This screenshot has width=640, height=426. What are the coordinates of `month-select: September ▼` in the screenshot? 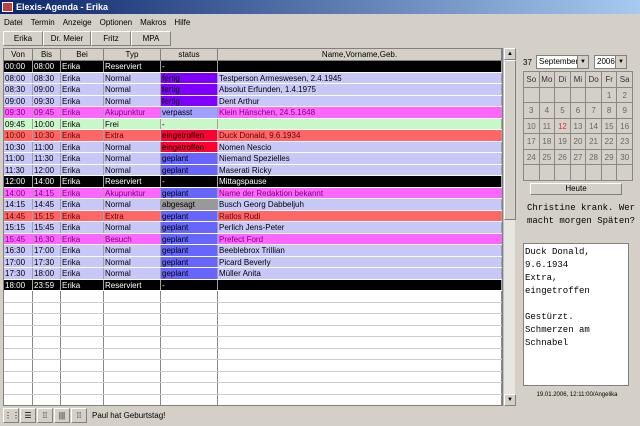 It's located at (562, 62).